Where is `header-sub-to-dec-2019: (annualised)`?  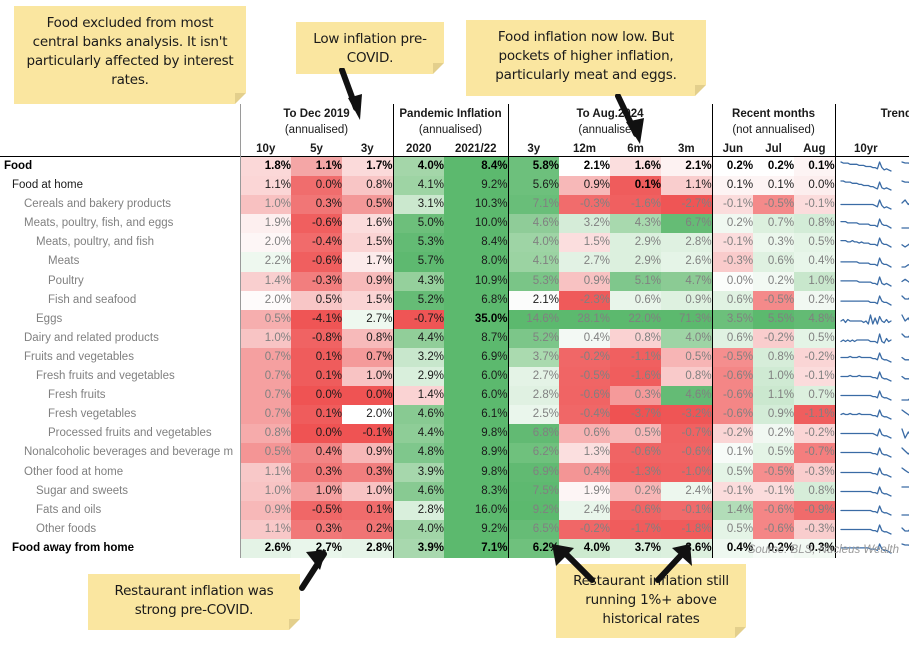 header-sub-to-dec-2019: (annualised) is located at coordinates (316, 129).